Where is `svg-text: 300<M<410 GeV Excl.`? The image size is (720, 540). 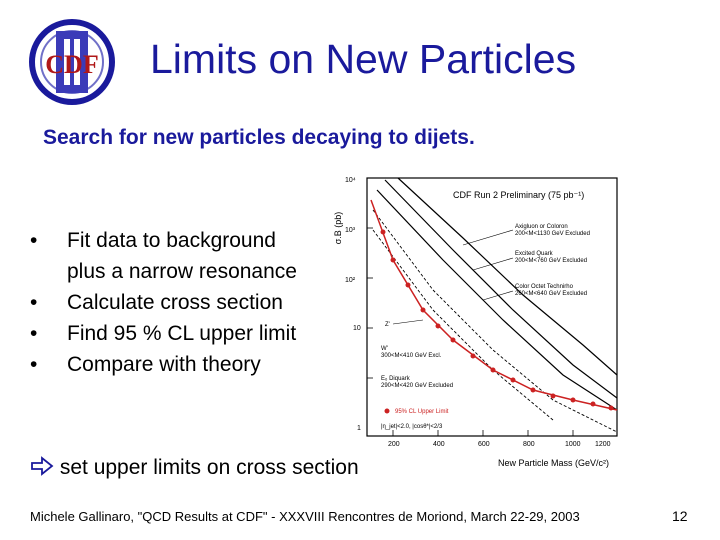
svg-text: 300<M<410 GeV Excl. is located at coordinates (411, 356).